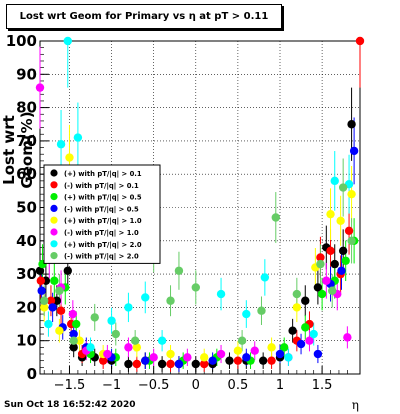  I want to click on legend-label: (-) with pT/|q| > 1.0, so click(101, 233).